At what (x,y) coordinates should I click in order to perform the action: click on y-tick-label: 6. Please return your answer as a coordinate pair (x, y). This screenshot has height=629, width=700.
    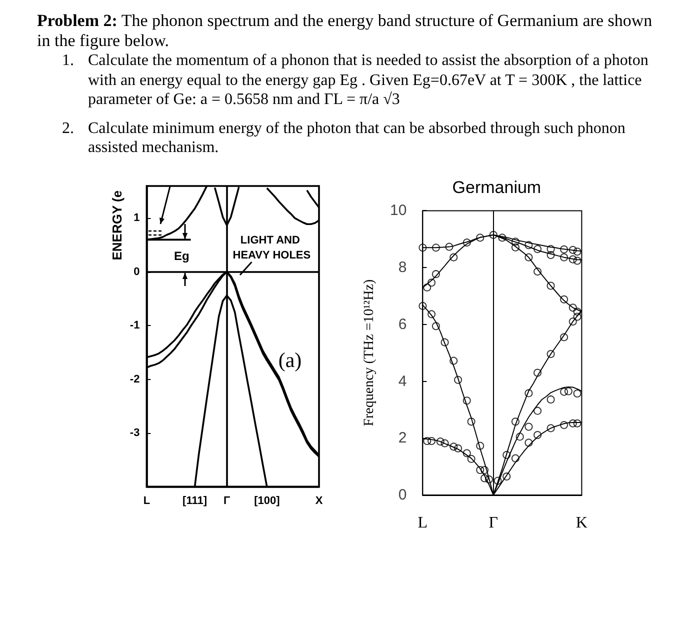
    Looking at the image, I should click on (402, 324).